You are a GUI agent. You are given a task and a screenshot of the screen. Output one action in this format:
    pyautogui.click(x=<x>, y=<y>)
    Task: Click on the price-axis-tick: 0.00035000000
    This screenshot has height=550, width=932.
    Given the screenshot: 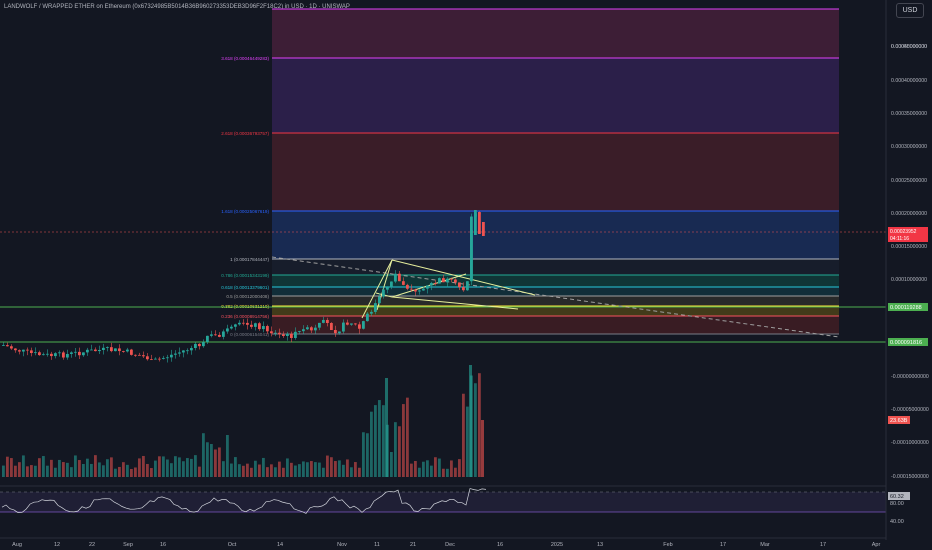 What is the action you would take?
    pyautogui.click(x=909, y=114)
    